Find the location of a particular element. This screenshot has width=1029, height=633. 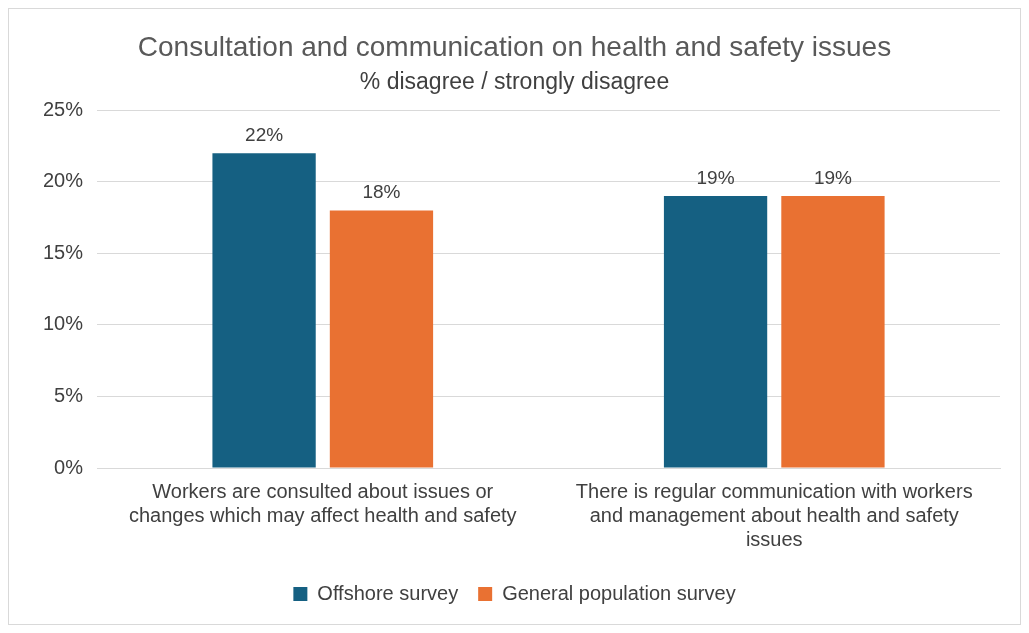

data-label: 22% is located at coordinates (264, 134).